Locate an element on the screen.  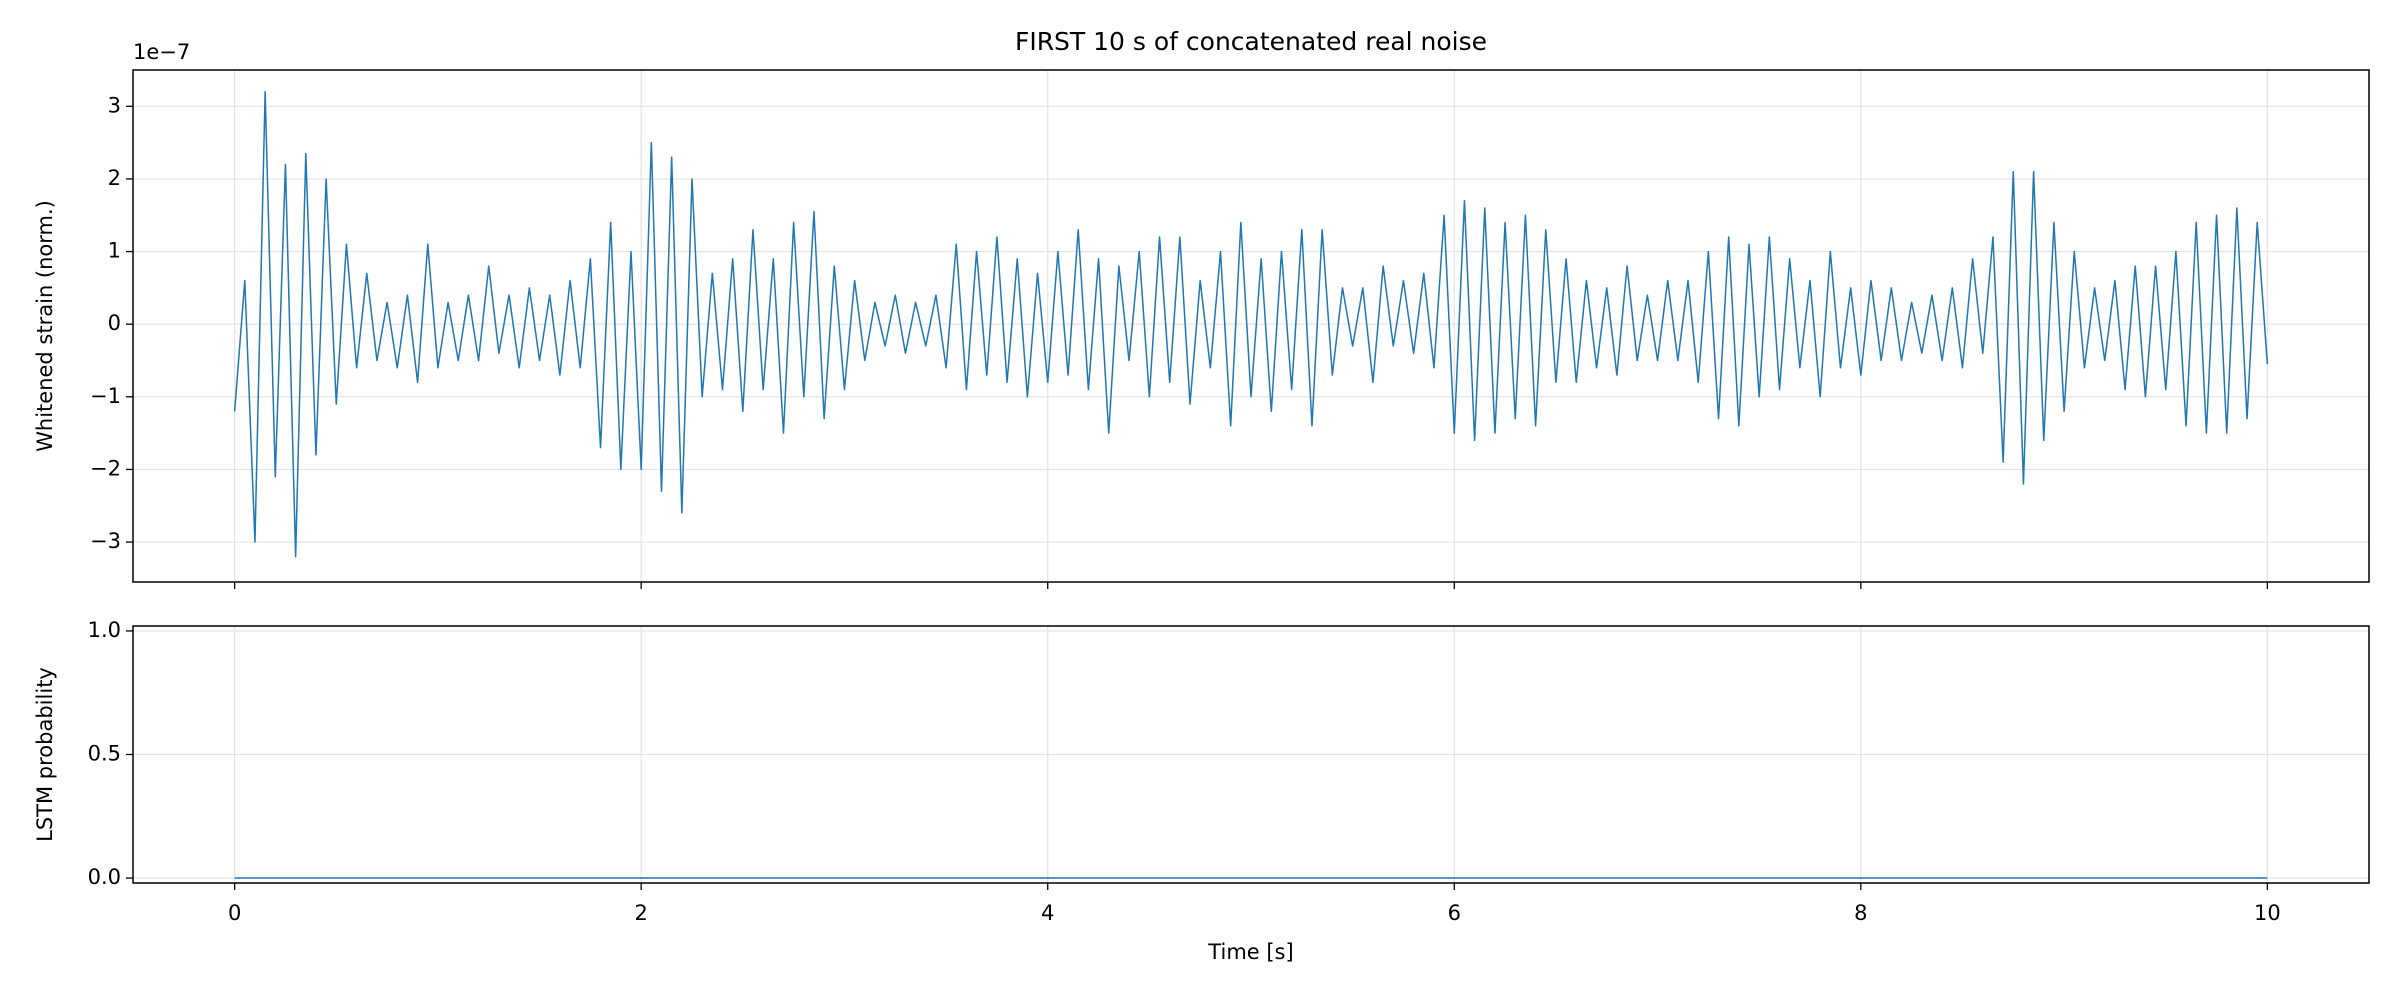
x-tick-label: 8 is located at coordinates (1860, 913).